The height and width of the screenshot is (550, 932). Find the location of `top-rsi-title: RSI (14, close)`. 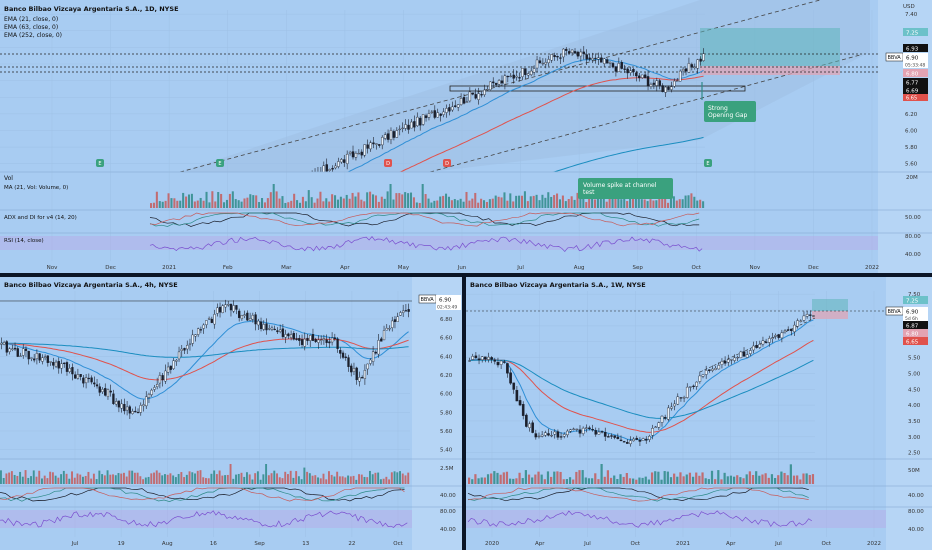

top-rsi-title: RSI (14, close) is located at coordinates (24, 241).